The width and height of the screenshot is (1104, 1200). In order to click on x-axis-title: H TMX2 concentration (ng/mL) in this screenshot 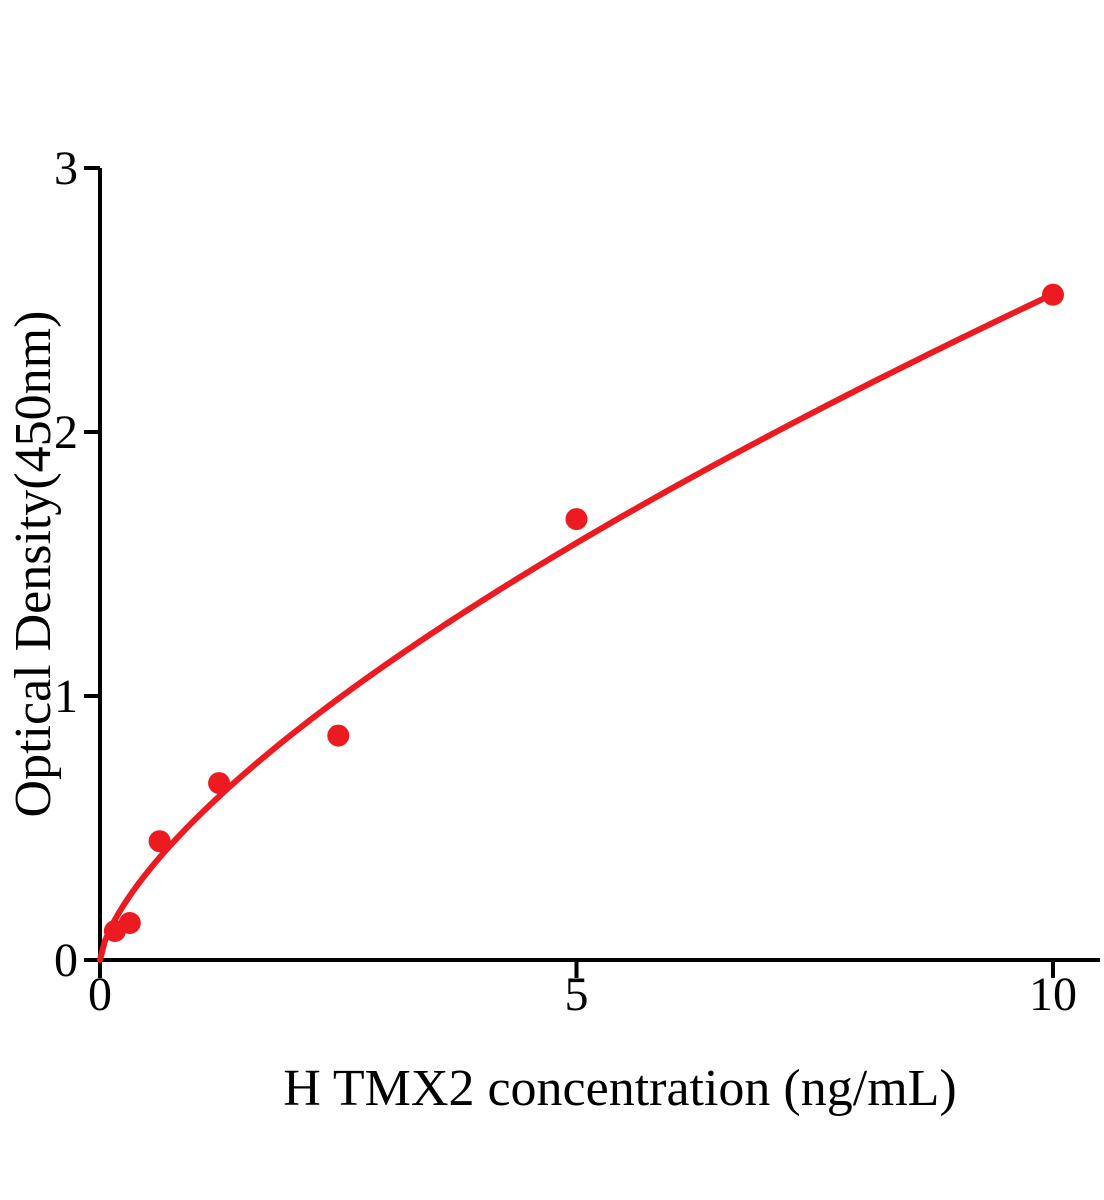, I will do `click(619, 1088)`.